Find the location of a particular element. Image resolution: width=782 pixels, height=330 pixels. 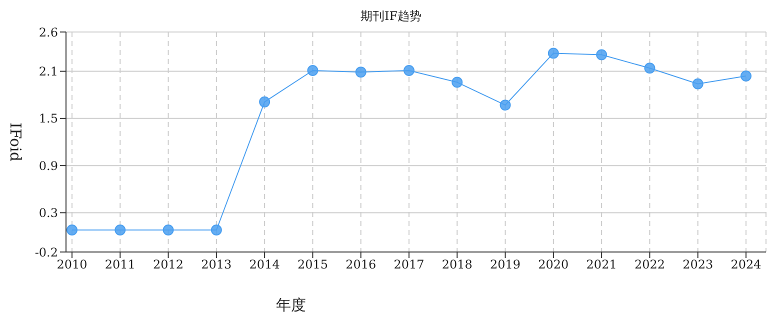

y-axis-title: IFoid is located at coordinates (15, 142).